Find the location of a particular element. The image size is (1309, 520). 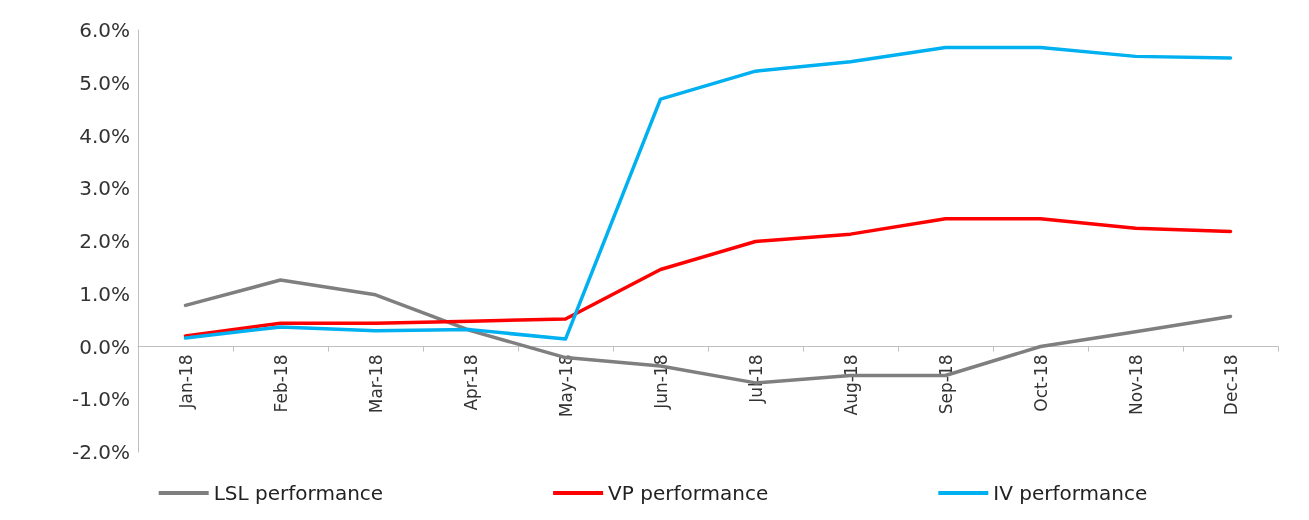

x-tick-label: Nov-18 is located at coordinates (1135, 384).